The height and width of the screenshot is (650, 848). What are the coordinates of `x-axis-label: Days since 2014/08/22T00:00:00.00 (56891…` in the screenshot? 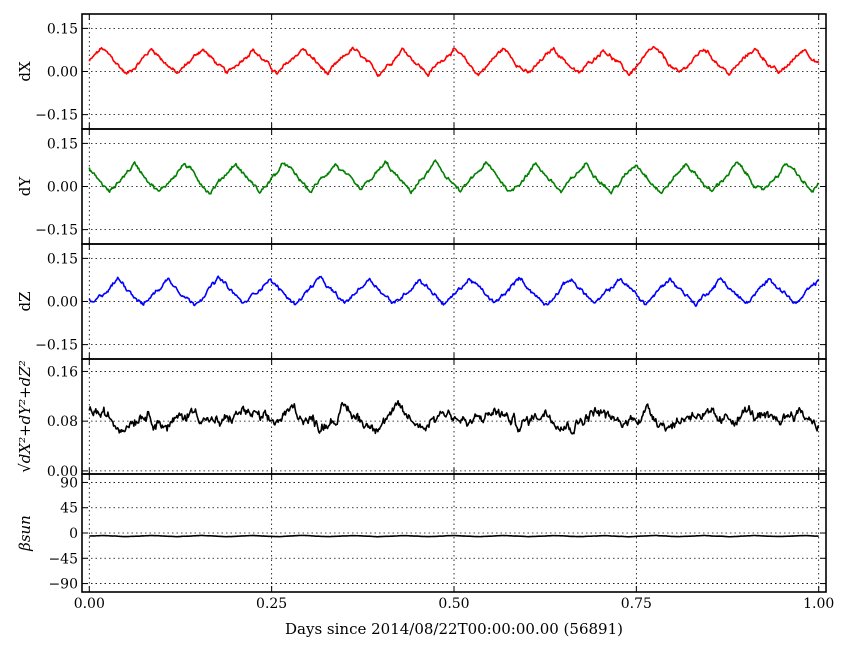 It's located at (454, 629).